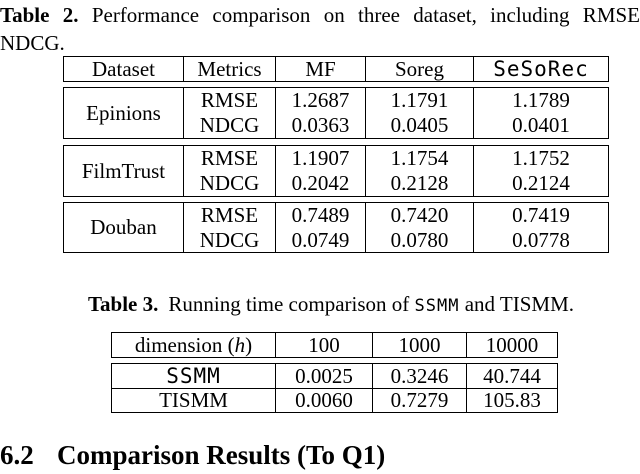 This screenshot has width=640, height=474. I want to click on section-number: 6.2, so click(17, 455).